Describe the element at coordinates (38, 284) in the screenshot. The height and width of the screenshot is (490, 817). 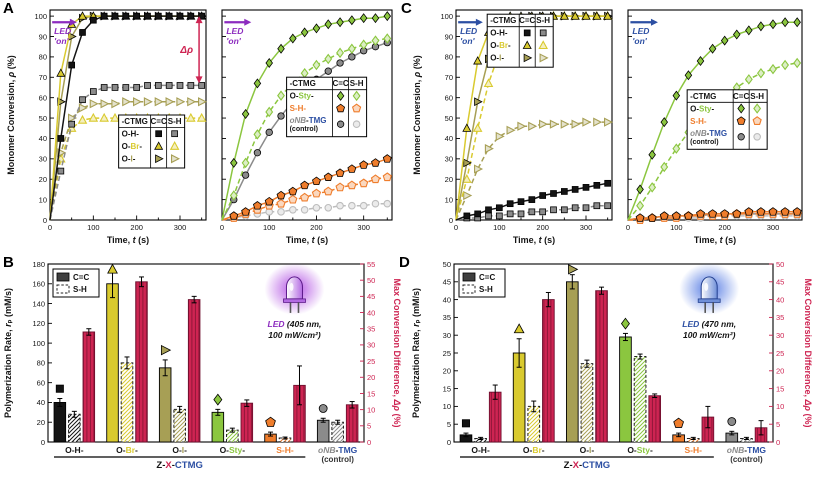
I see `svg-text: 160` at that location.